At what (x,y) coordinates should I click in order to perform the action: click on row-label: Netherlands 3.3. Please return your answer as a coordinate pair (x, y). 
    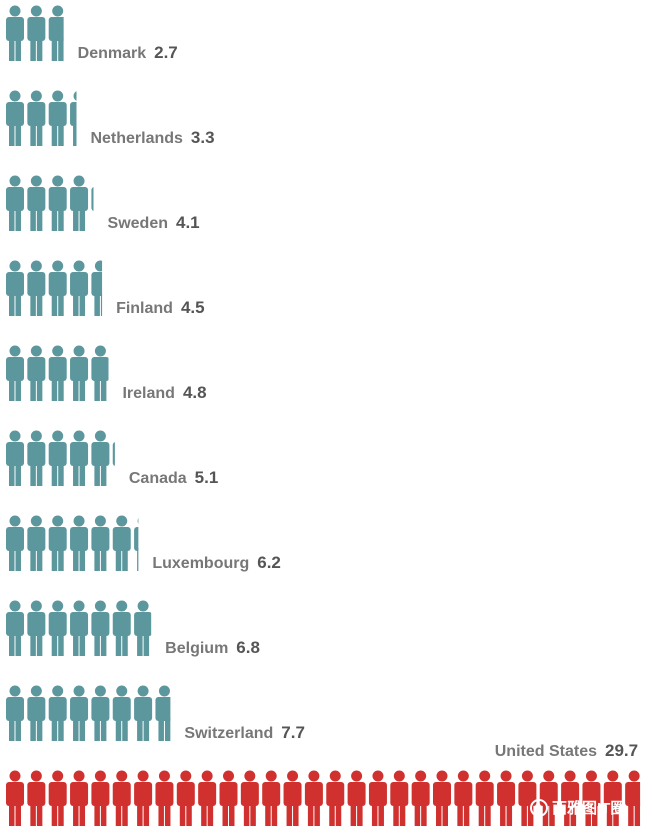
    Looking at the image, I should click on (152, 137).